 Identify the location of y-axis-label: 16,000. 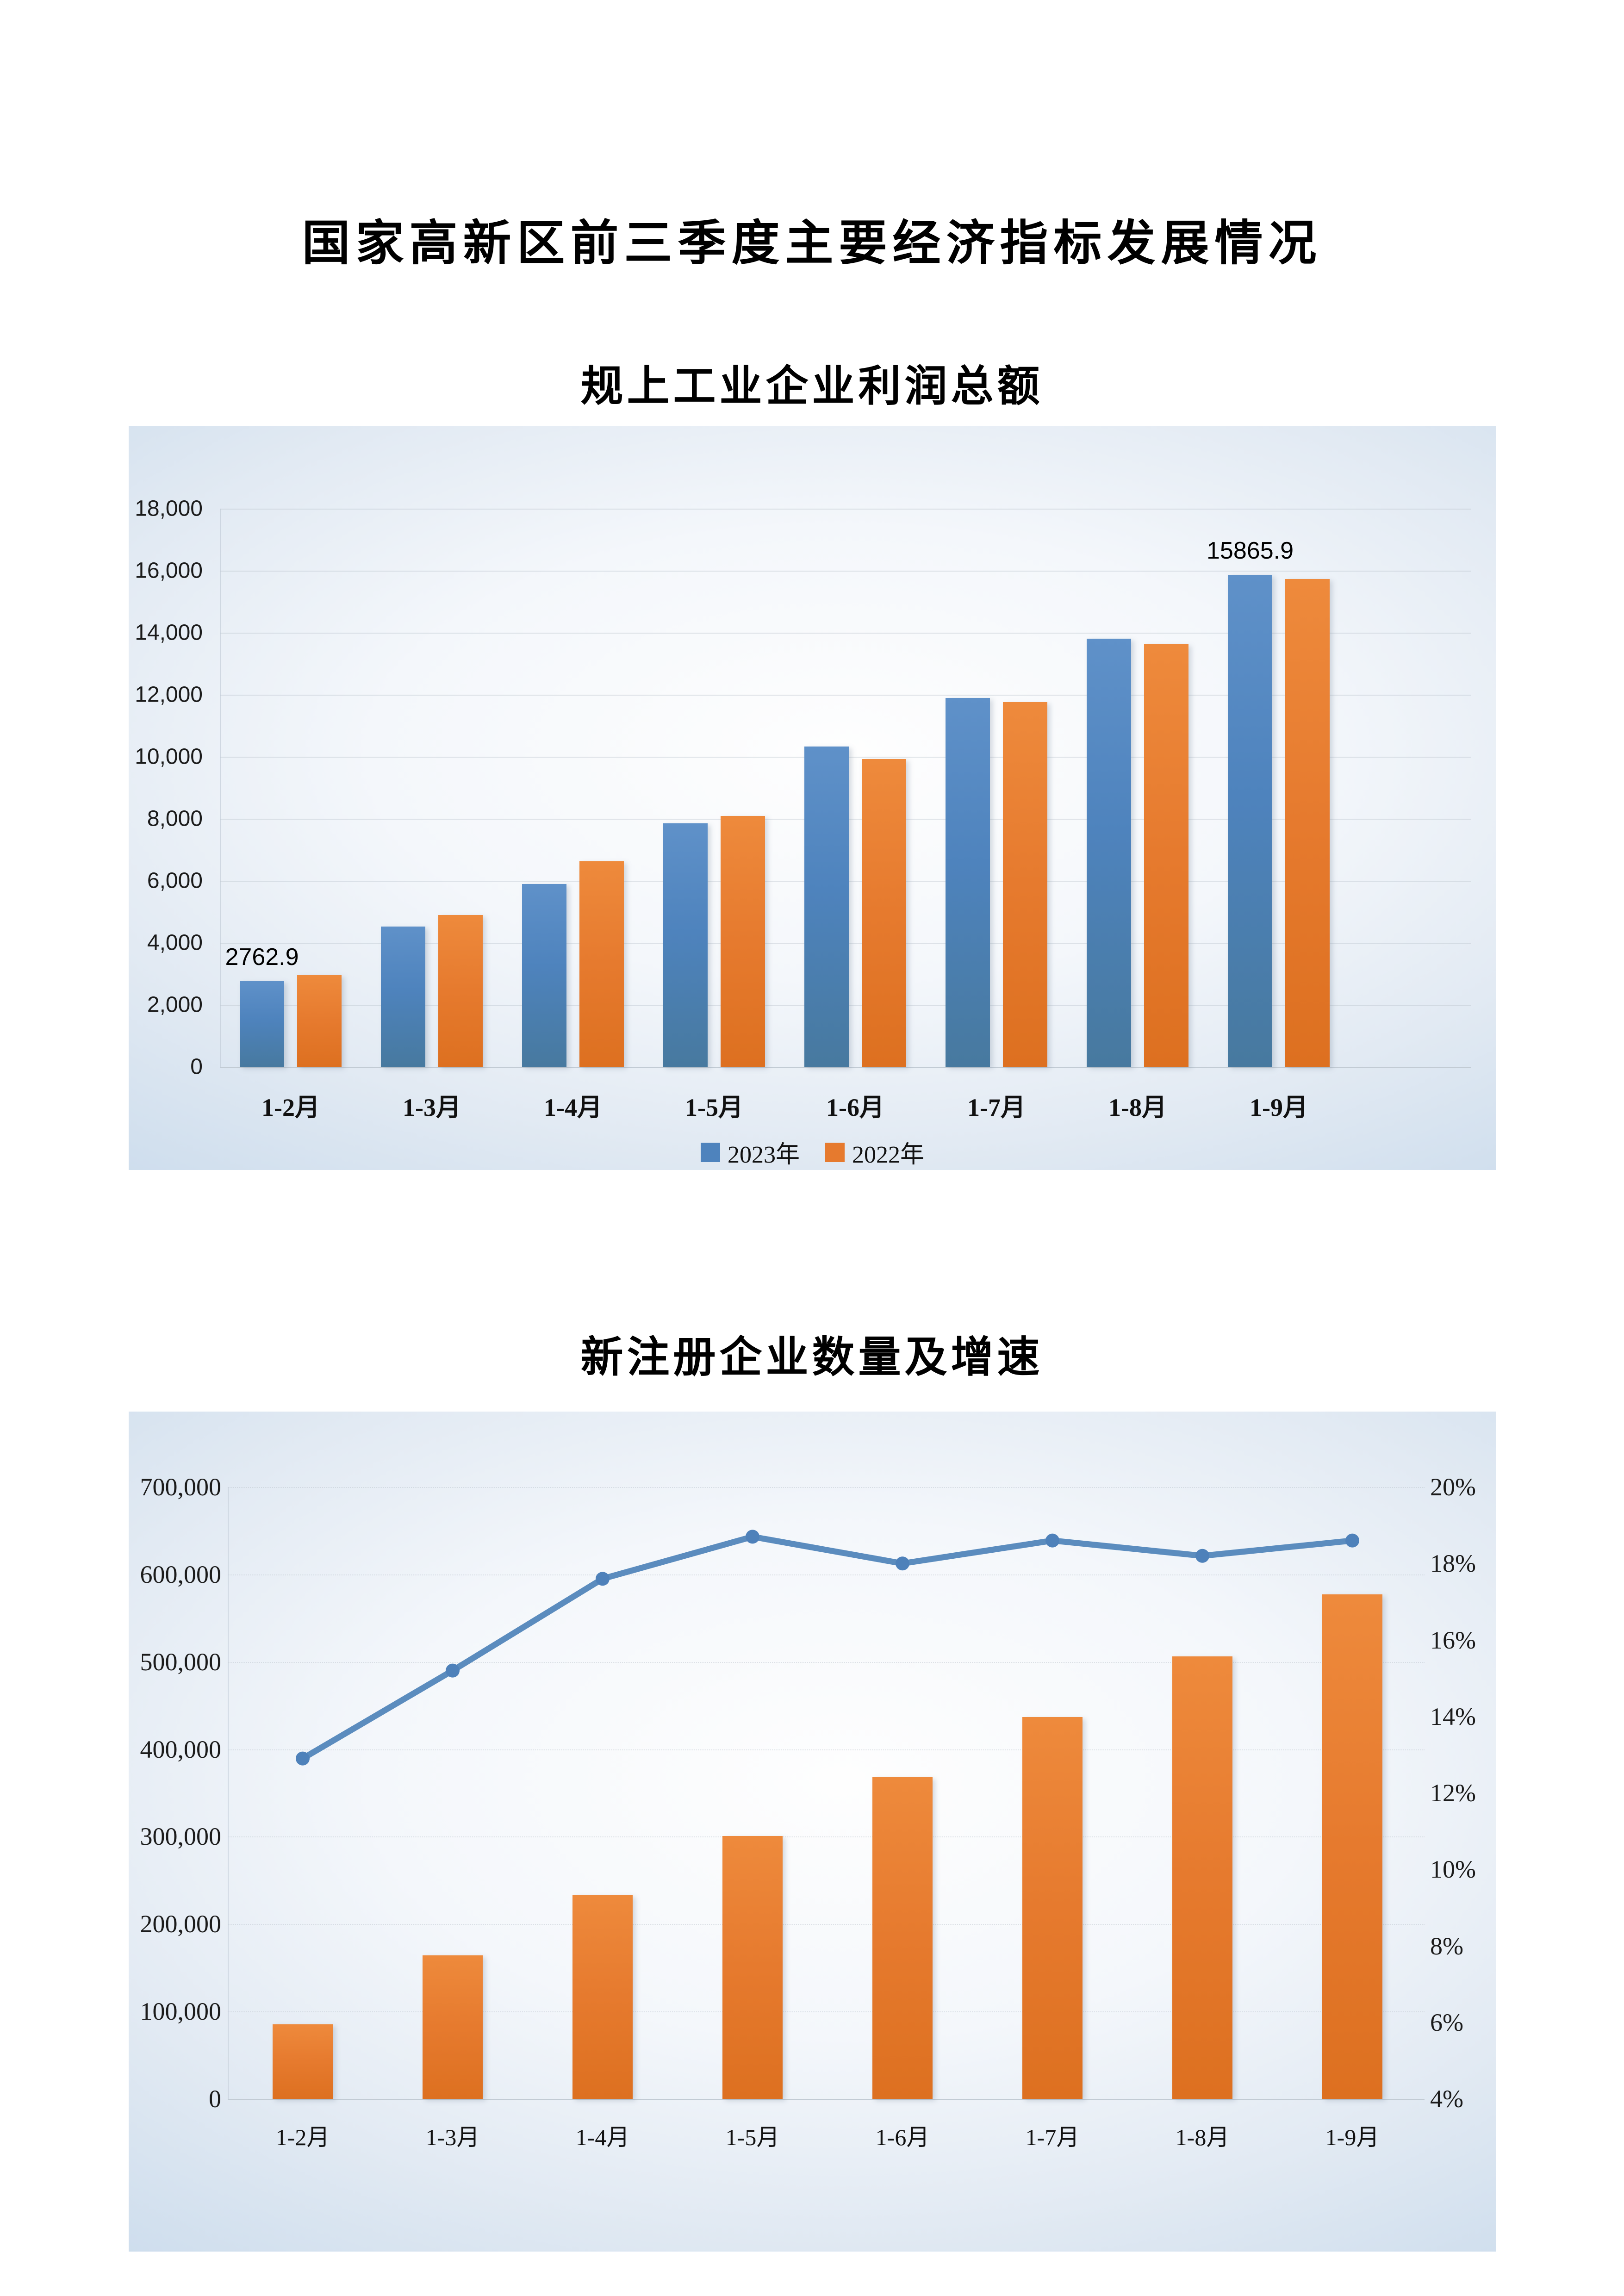
(169, 570).